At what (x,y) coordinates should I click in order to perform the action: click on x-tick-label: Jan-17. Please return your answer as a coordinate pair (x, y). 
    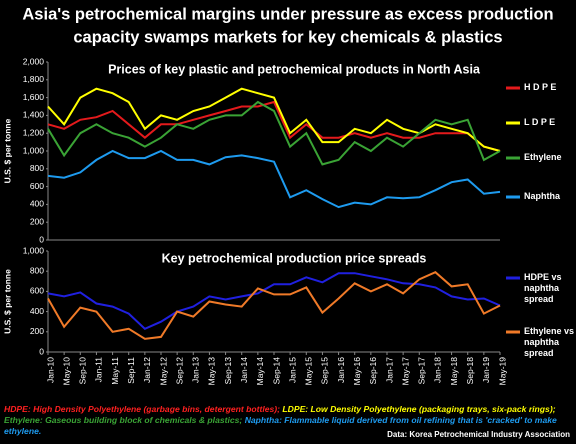
    Looking at the image, I should click on (389, 370).